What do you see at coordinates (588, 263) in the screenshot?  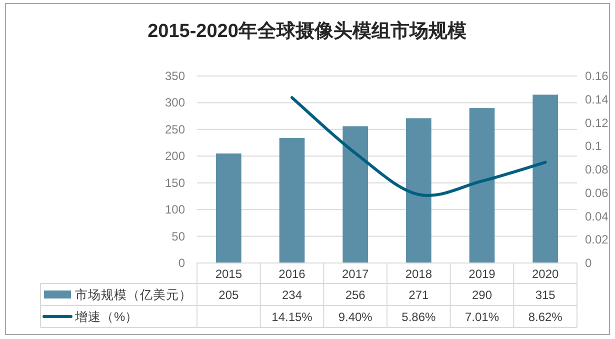 I see `y2-tick-label: 0` at bounding box center [588, 263].